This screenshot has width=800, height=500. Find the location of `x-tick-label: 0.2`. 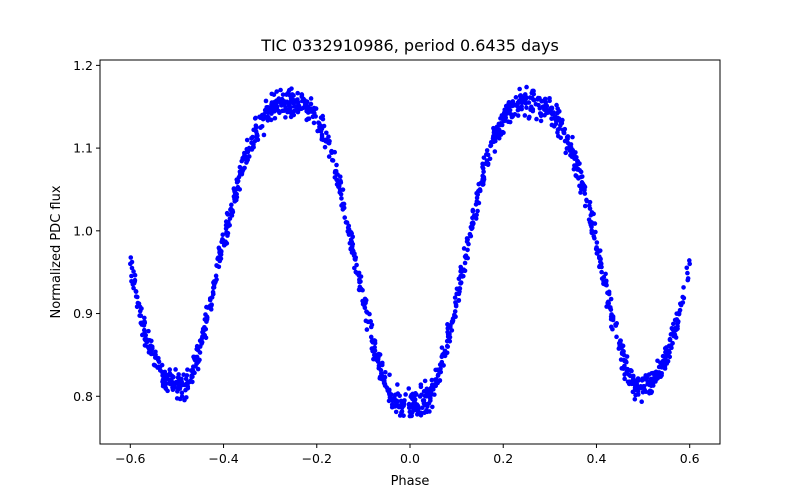

x-tick-label: 0.2 is located at coordinates (503, 458).